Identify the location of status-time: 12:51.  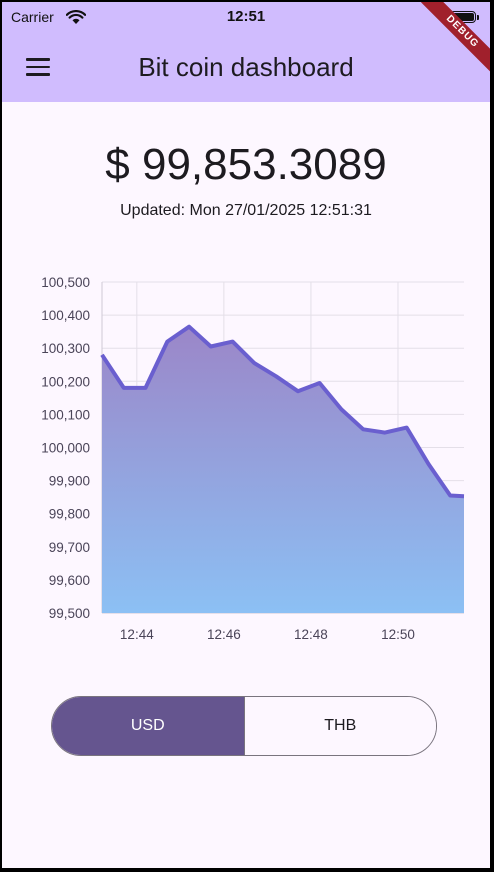
(246, 16).